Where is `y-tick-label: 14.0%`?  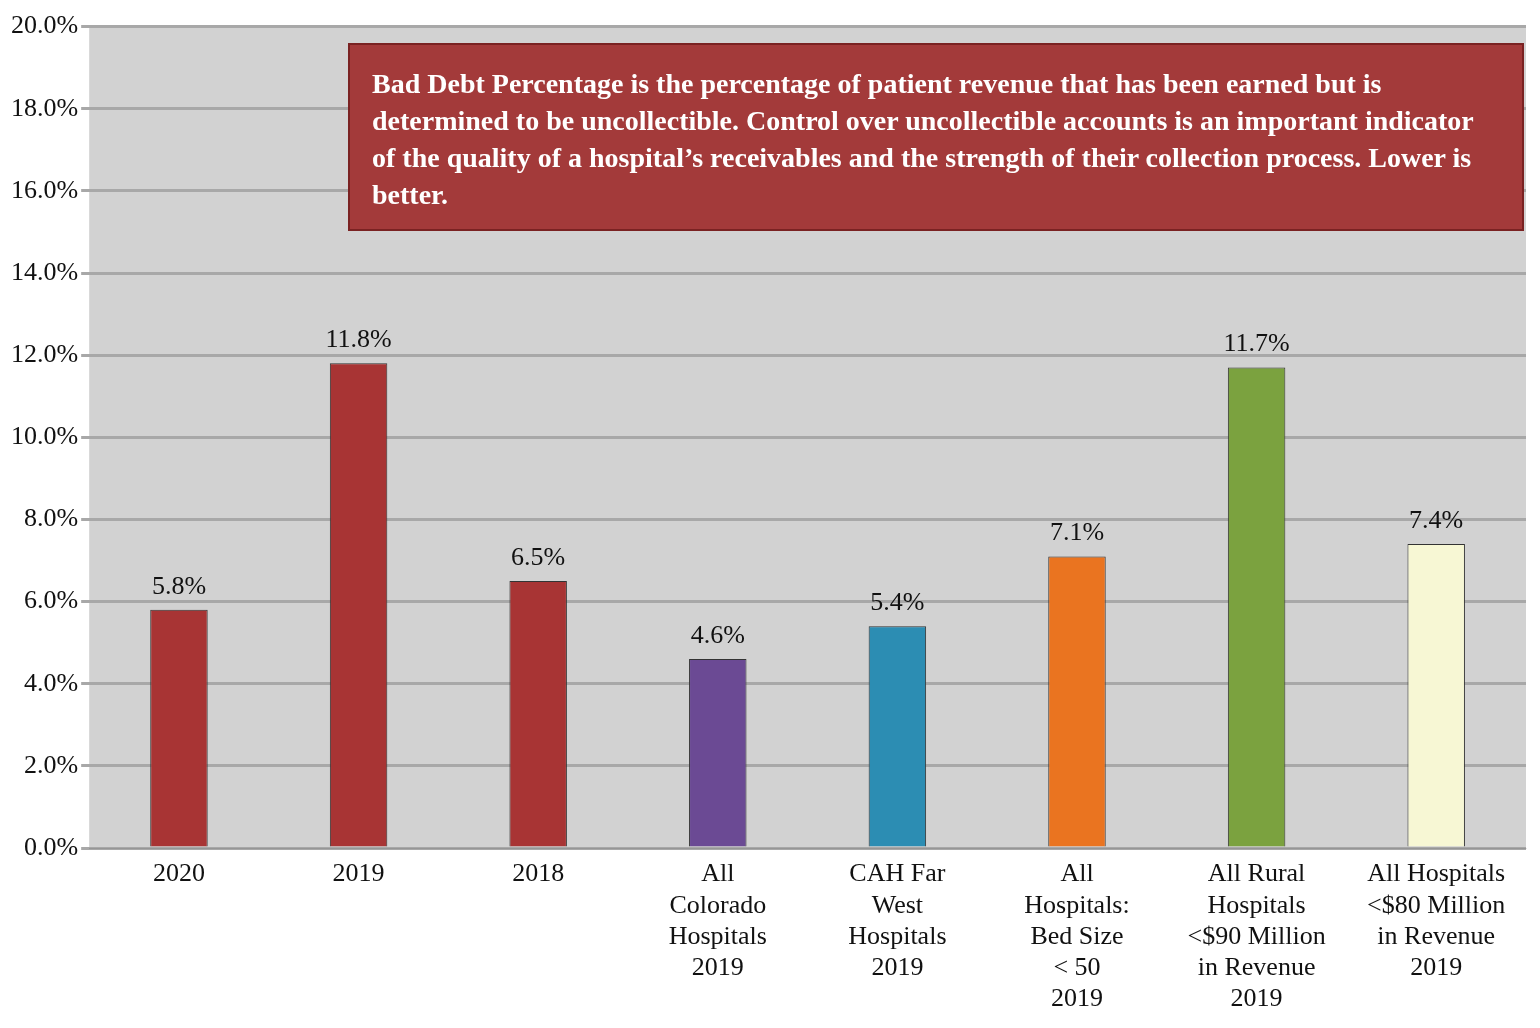 y-tick-label: 14.0% is located at coordinates (44, 271).